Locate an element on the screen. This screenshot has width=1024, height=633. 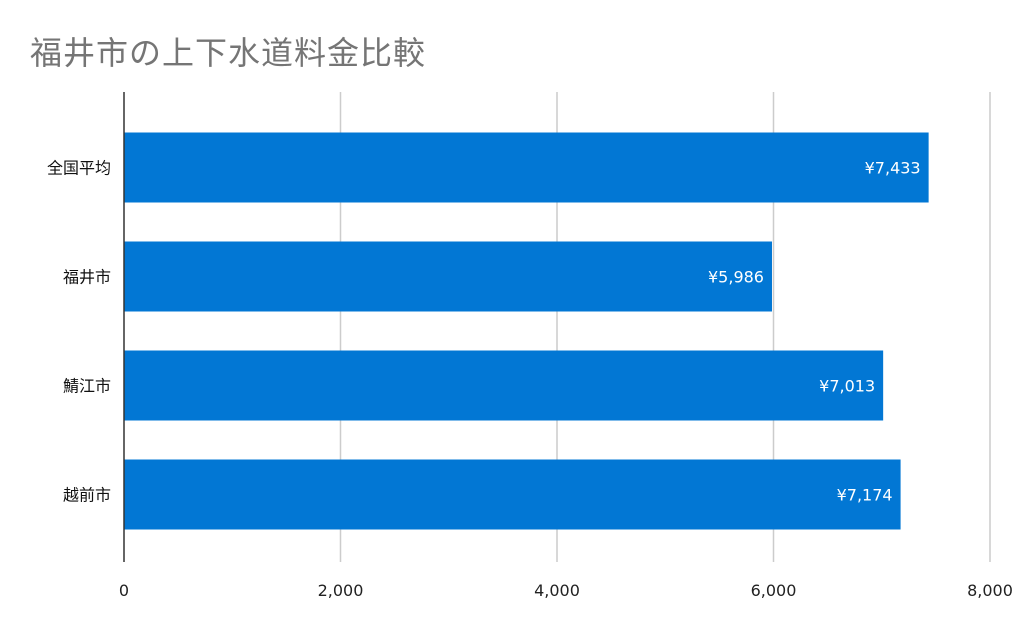
data-label: ¥7,433 is located at coordinates (893, 168).